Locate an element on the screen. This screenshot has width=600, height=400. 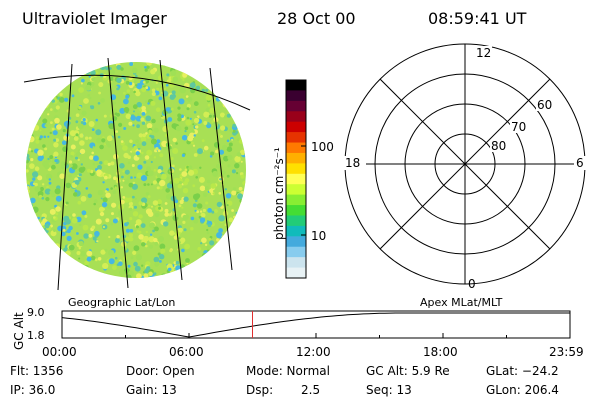
status-glon: GLon: 206.4 is located at coordinates (522, 390).